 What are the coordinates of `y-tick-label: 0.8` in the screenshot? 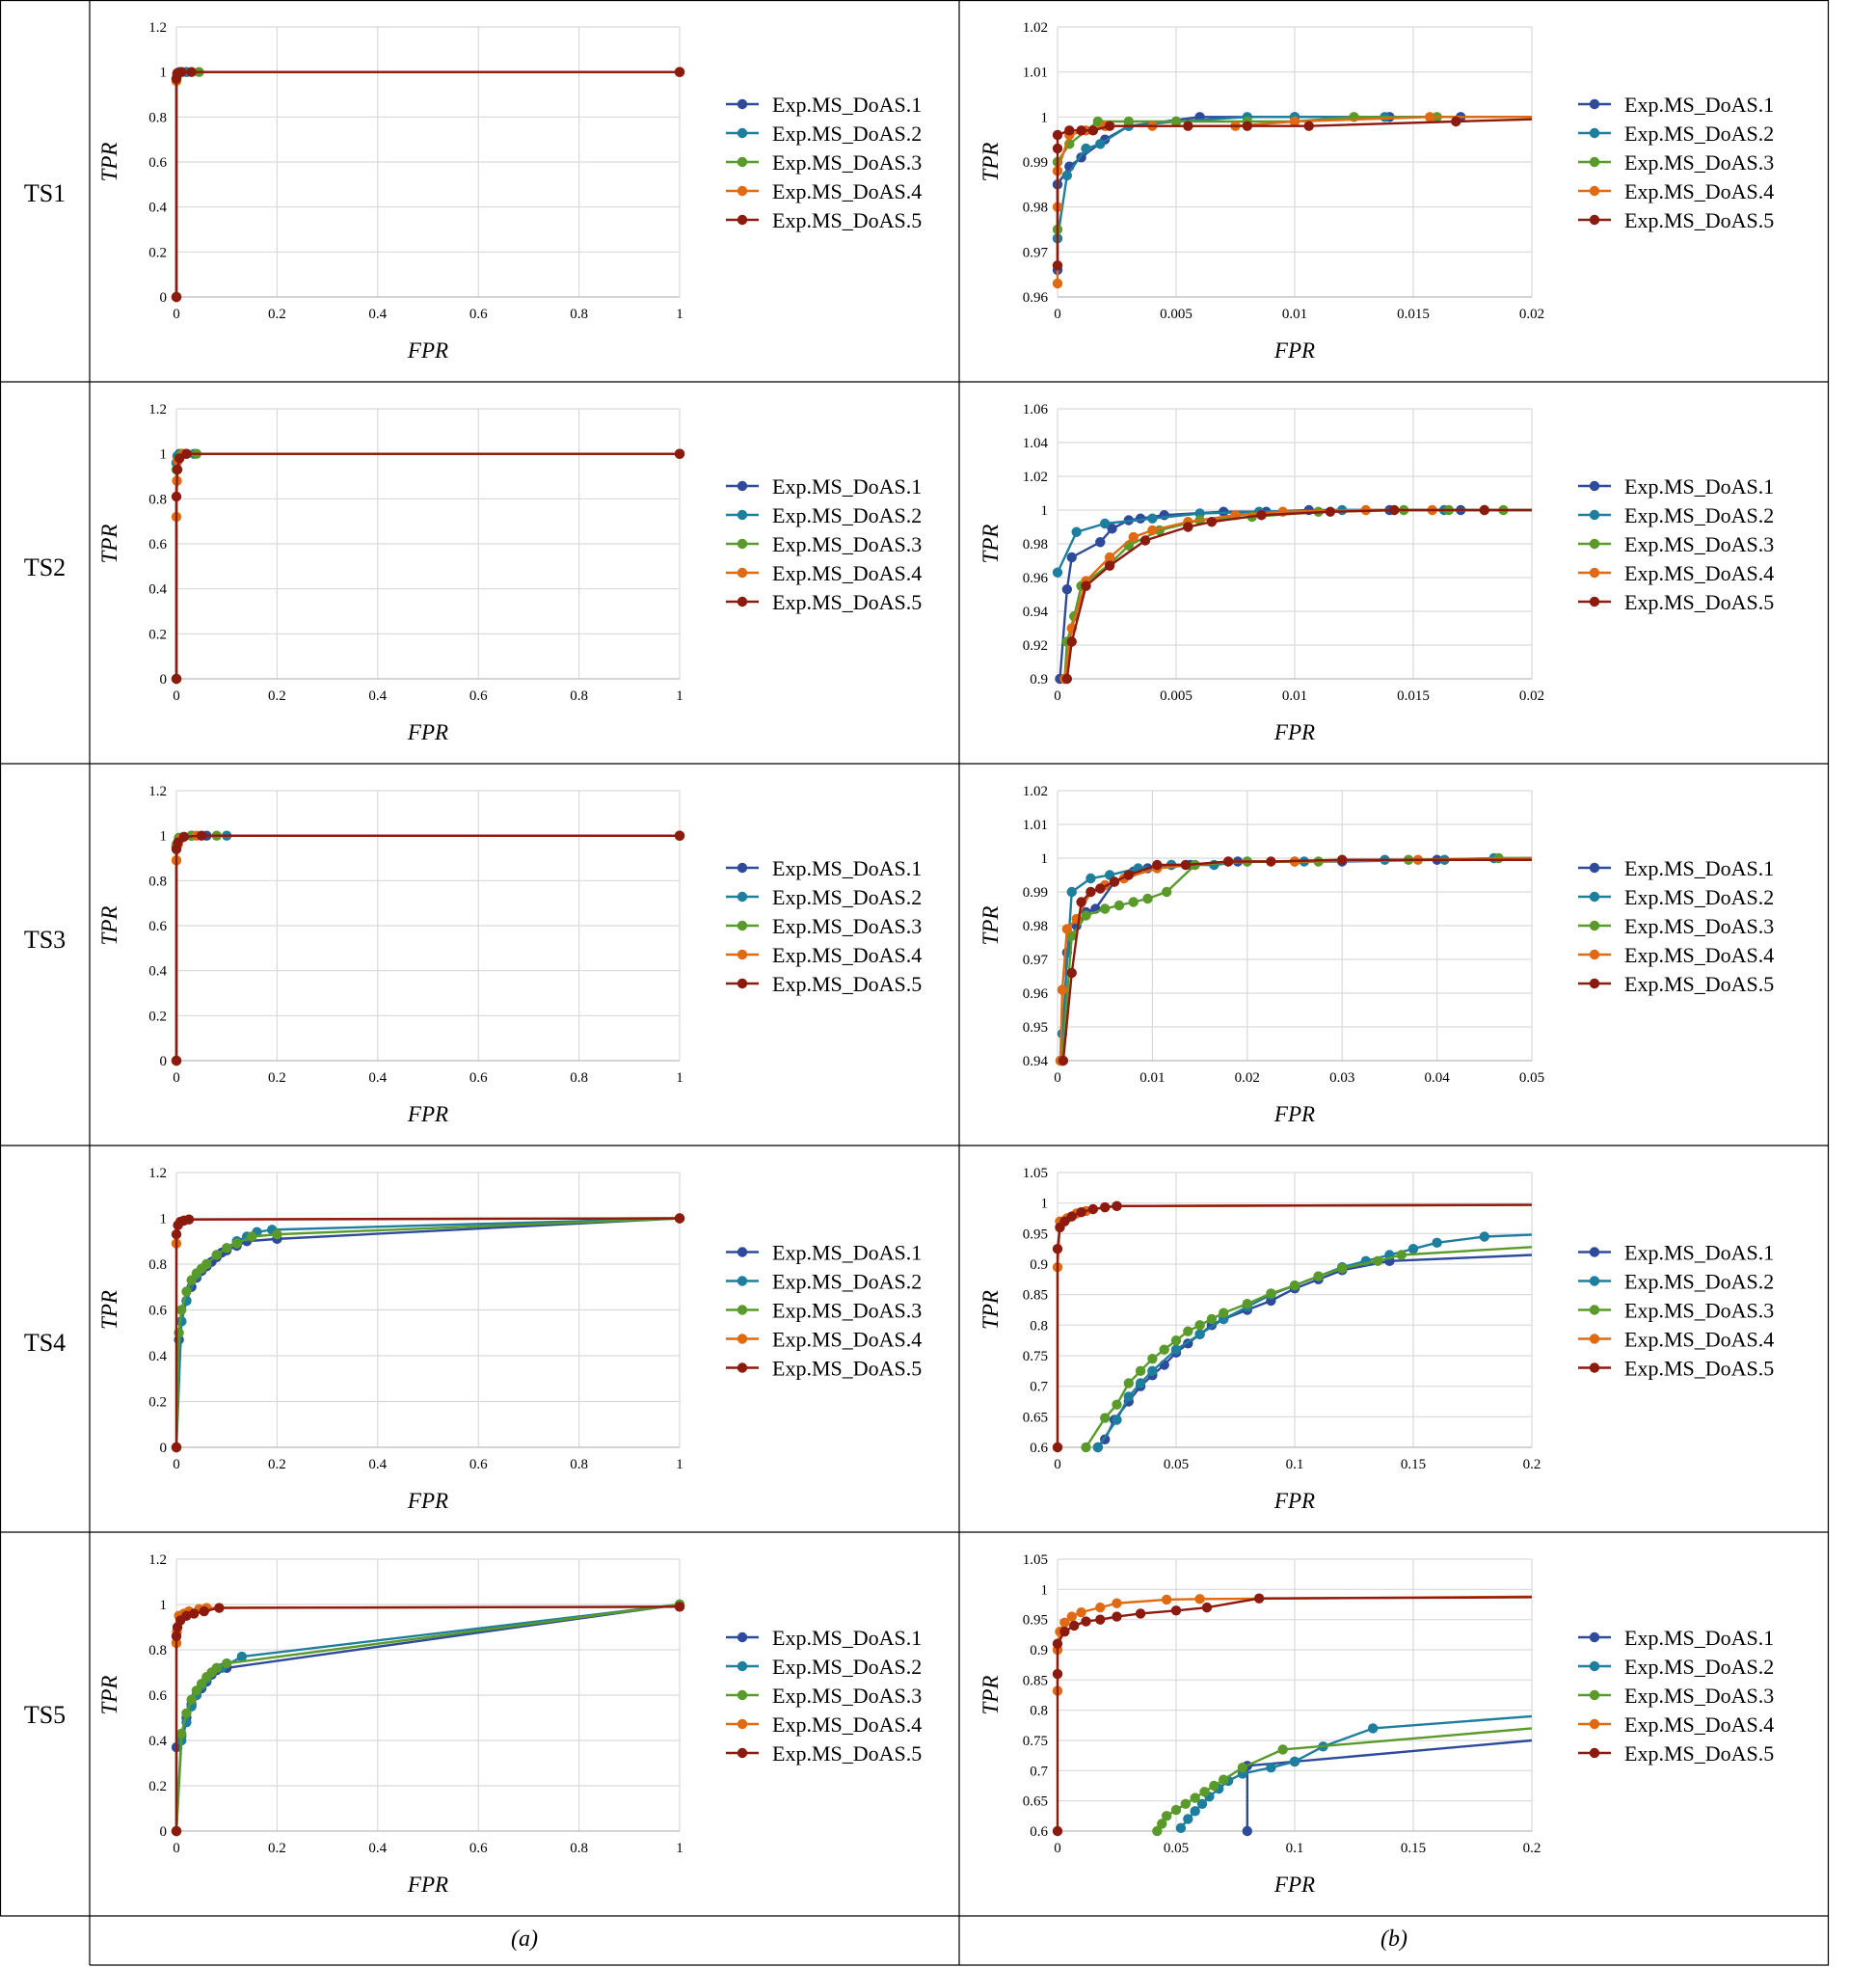 It's located at (157, 499).